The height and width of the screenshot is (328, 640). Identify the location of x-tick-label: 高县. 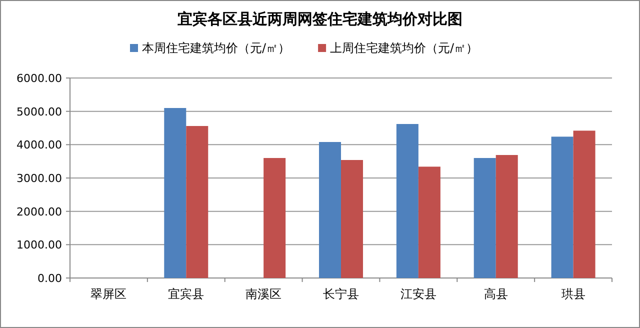
(496, 294).